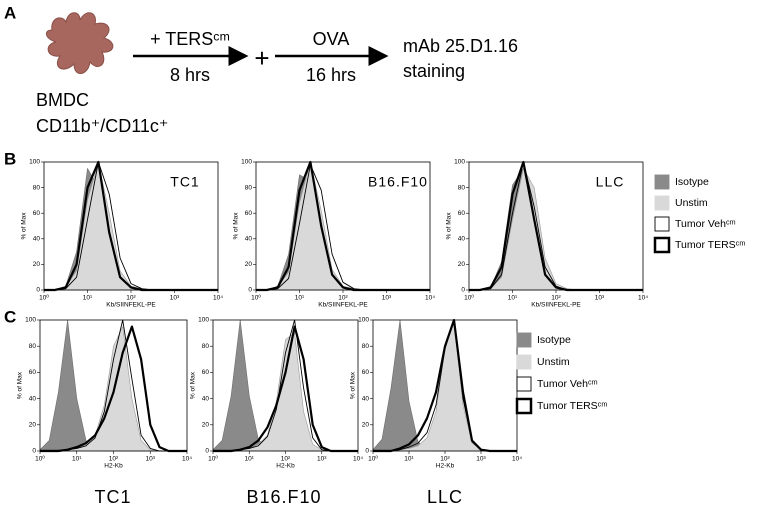 The image size is (758, 508). What do you see at coordinates (190, 75) in the screenshot?
I see `time-label: 8 hrs` at bounding box center [190, 75].